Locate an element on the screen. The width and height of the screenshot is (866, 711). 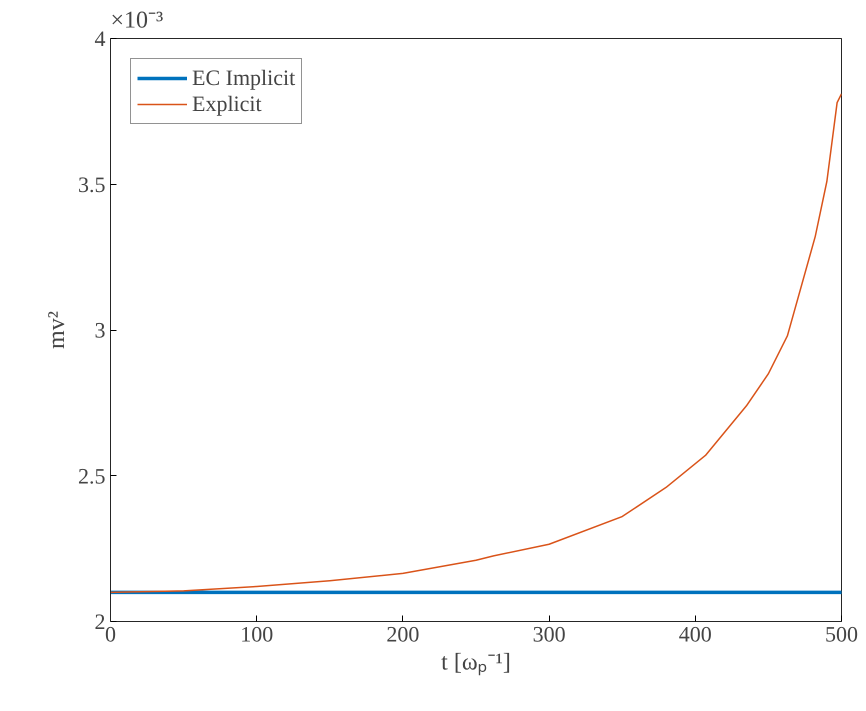
legend-label: EC Implicit is located at coordinates (244, 78).